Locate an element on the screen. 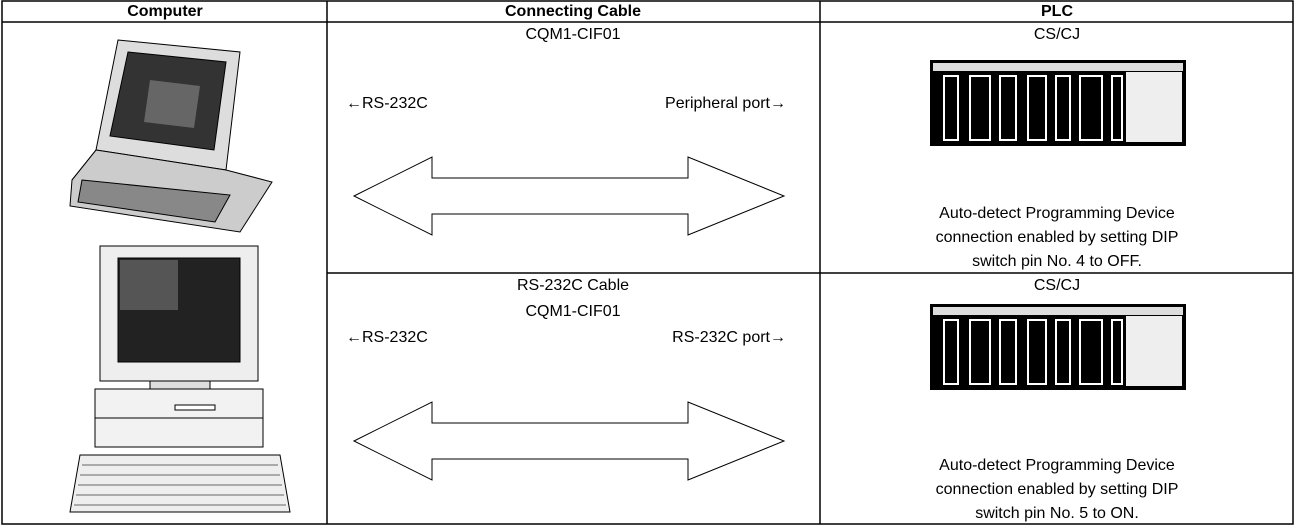 This screenshot has height=527, width=1297. port-label: Peripheral port→ is located at coordinates (725, 103).